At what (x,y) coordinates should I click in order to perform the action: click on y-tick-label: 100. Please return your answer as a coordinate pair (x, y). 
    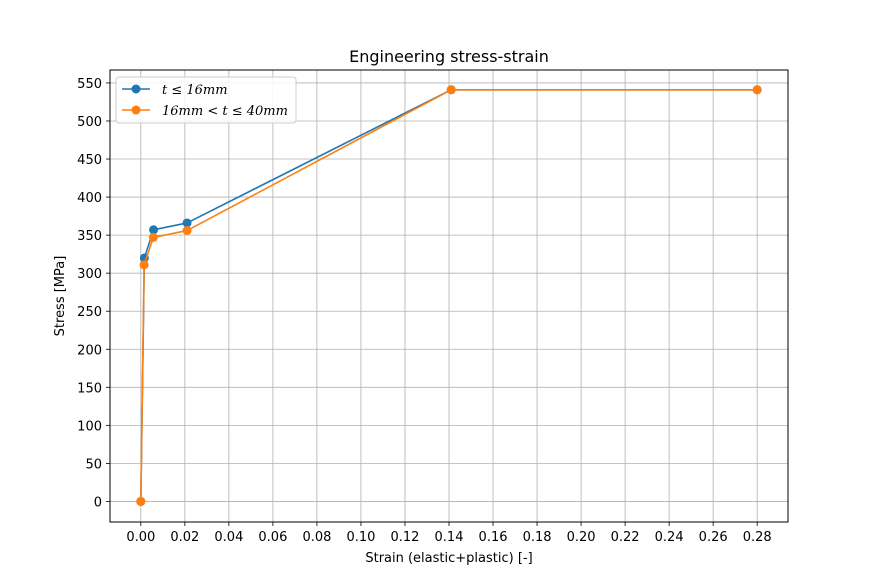
    Looking at the image, I should click on (89, 426).